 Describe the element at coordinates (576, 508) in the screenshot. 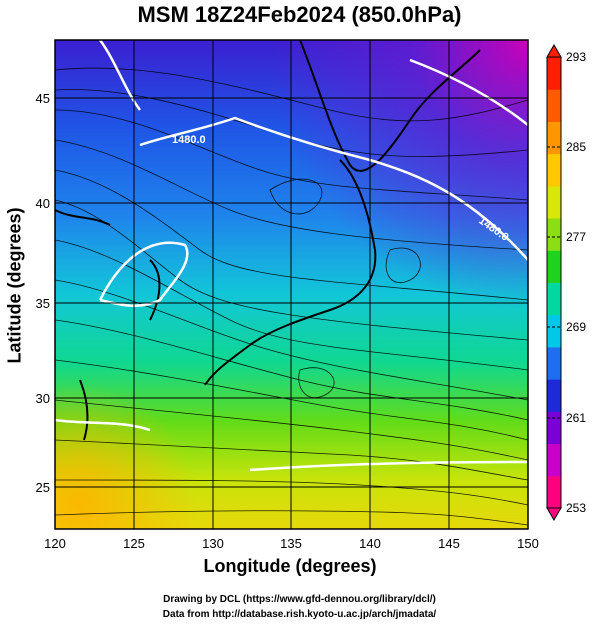

I see `colorbar-tick: 253` at that location.